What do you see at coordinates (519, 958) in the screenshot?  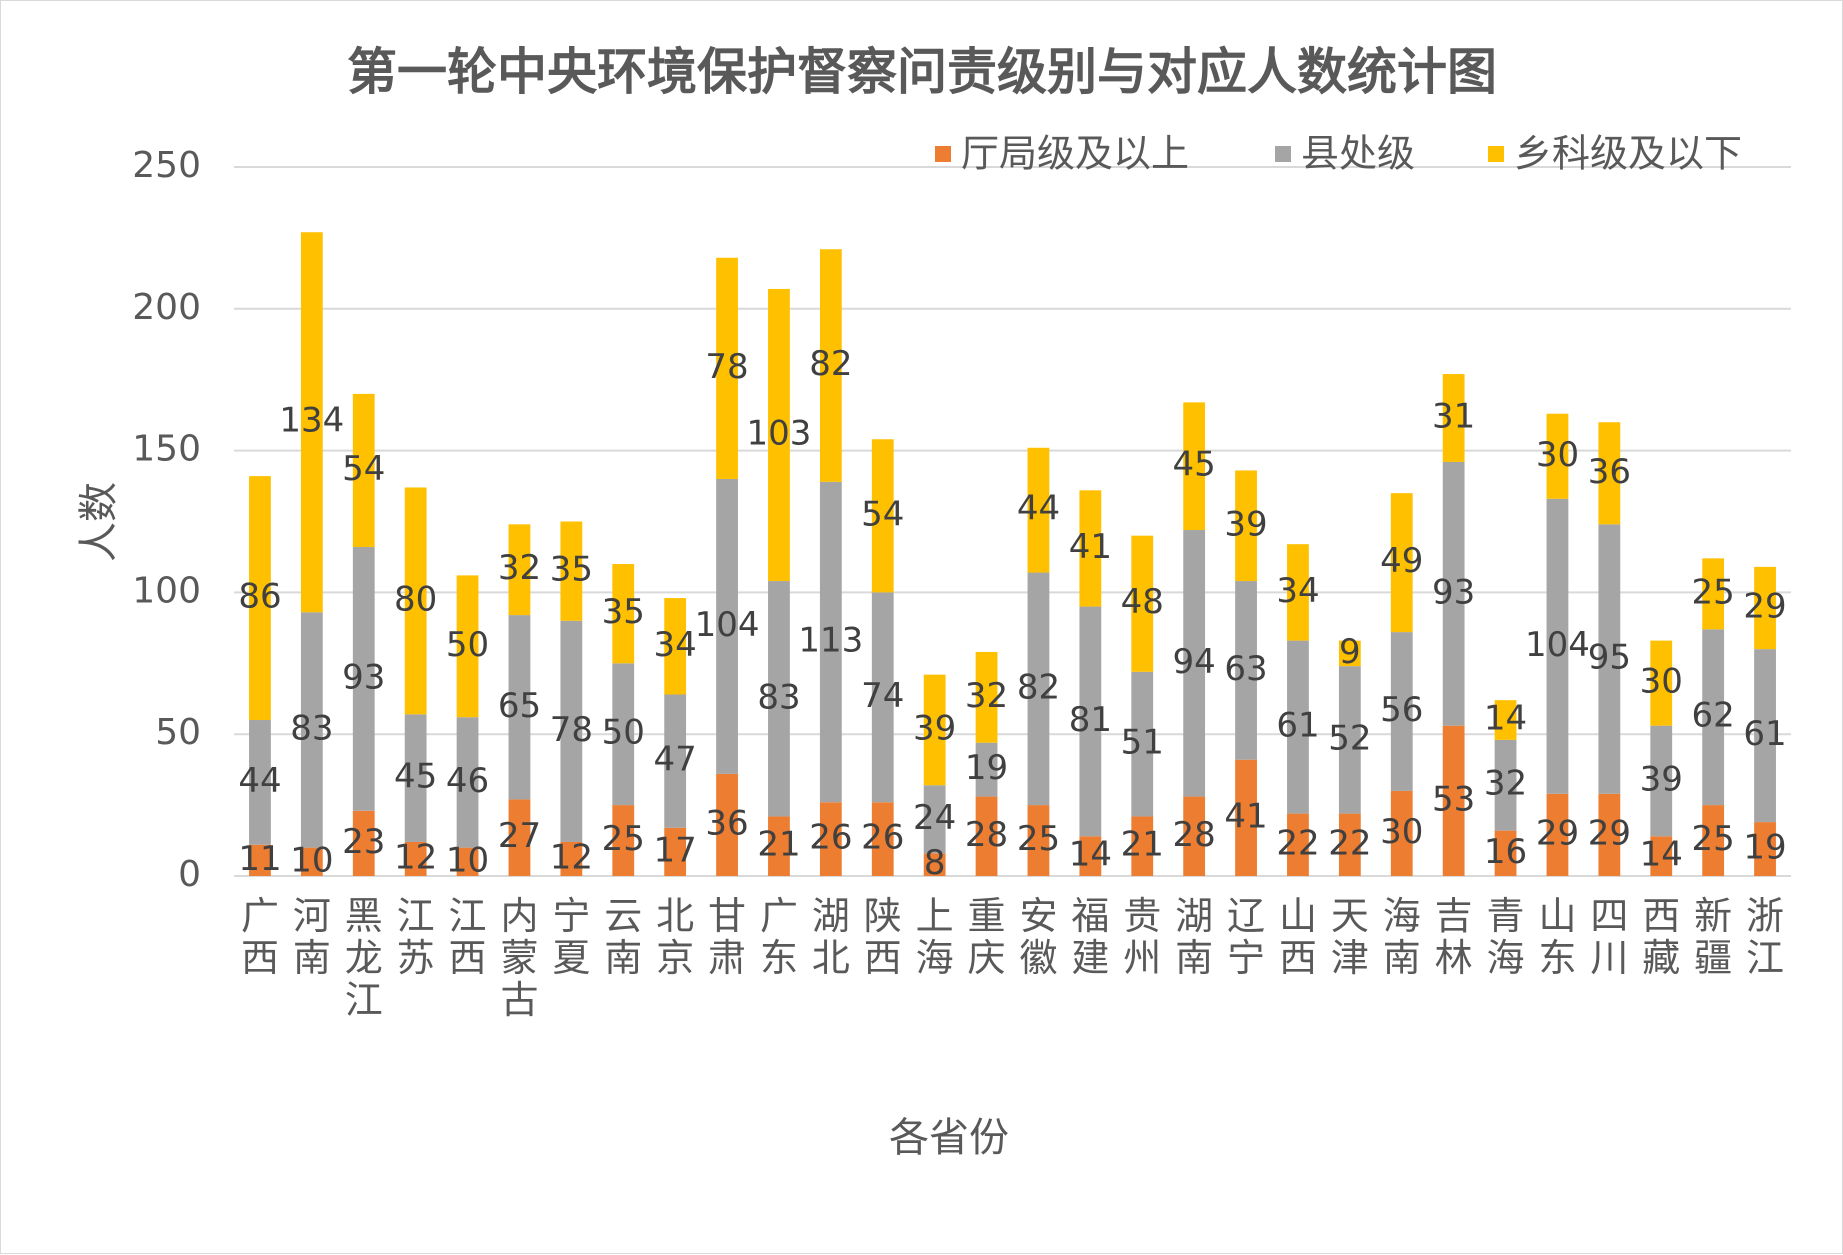 I see `x-category-label: 内蒙古` at bounding box center [519, 958].